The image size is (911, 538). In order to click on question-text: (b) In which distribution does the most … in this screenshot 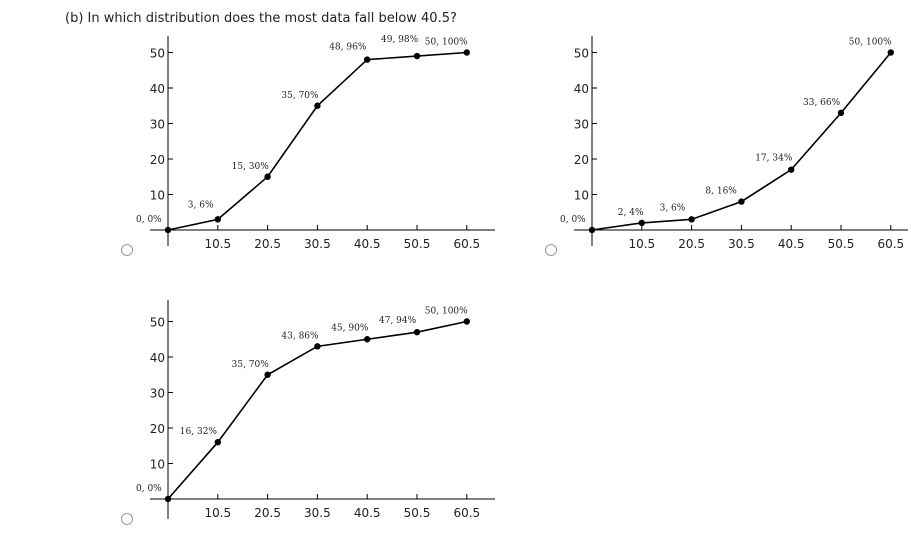, I will do `click(261, 18)`.